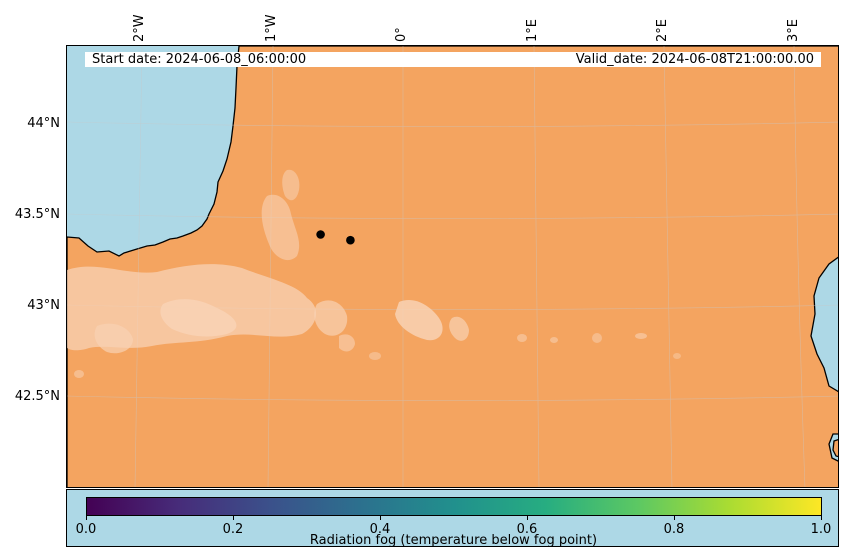 The height and width of the screenshot is (558, 850). What do you see at coordinates (43, 123) in the screenshot?
I see `lat-label-44n: 44°N` at bounding box center [43, 123].